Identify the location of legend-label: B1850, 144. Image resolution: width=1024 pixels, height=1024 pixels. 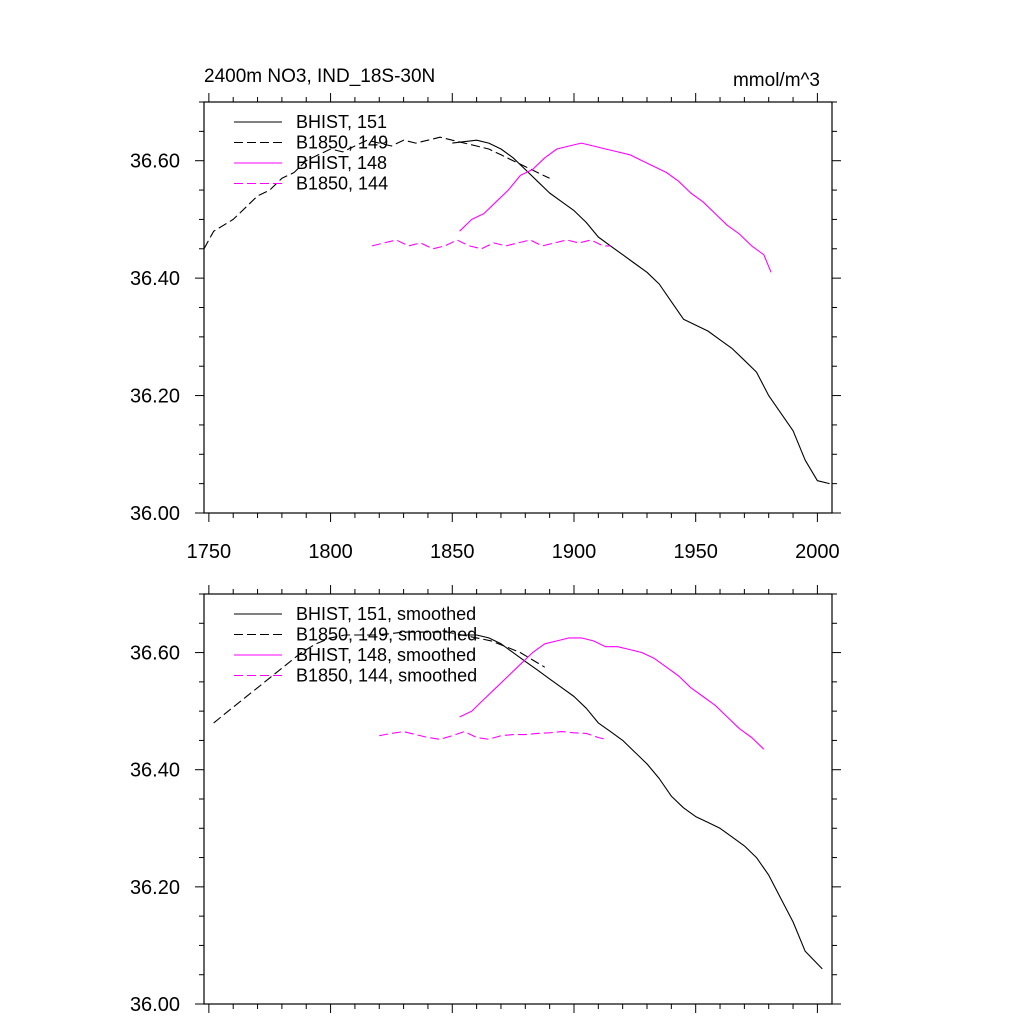
(342, 184).